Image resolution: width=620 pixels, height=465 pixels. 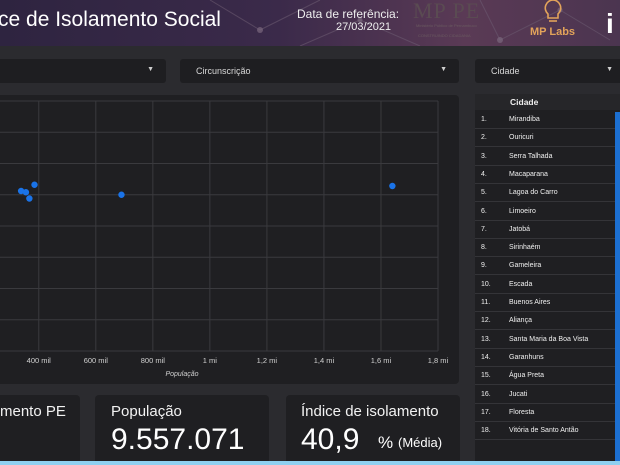 I want to click on table-row: 9. Gameleira, so click(x=545, y=266).